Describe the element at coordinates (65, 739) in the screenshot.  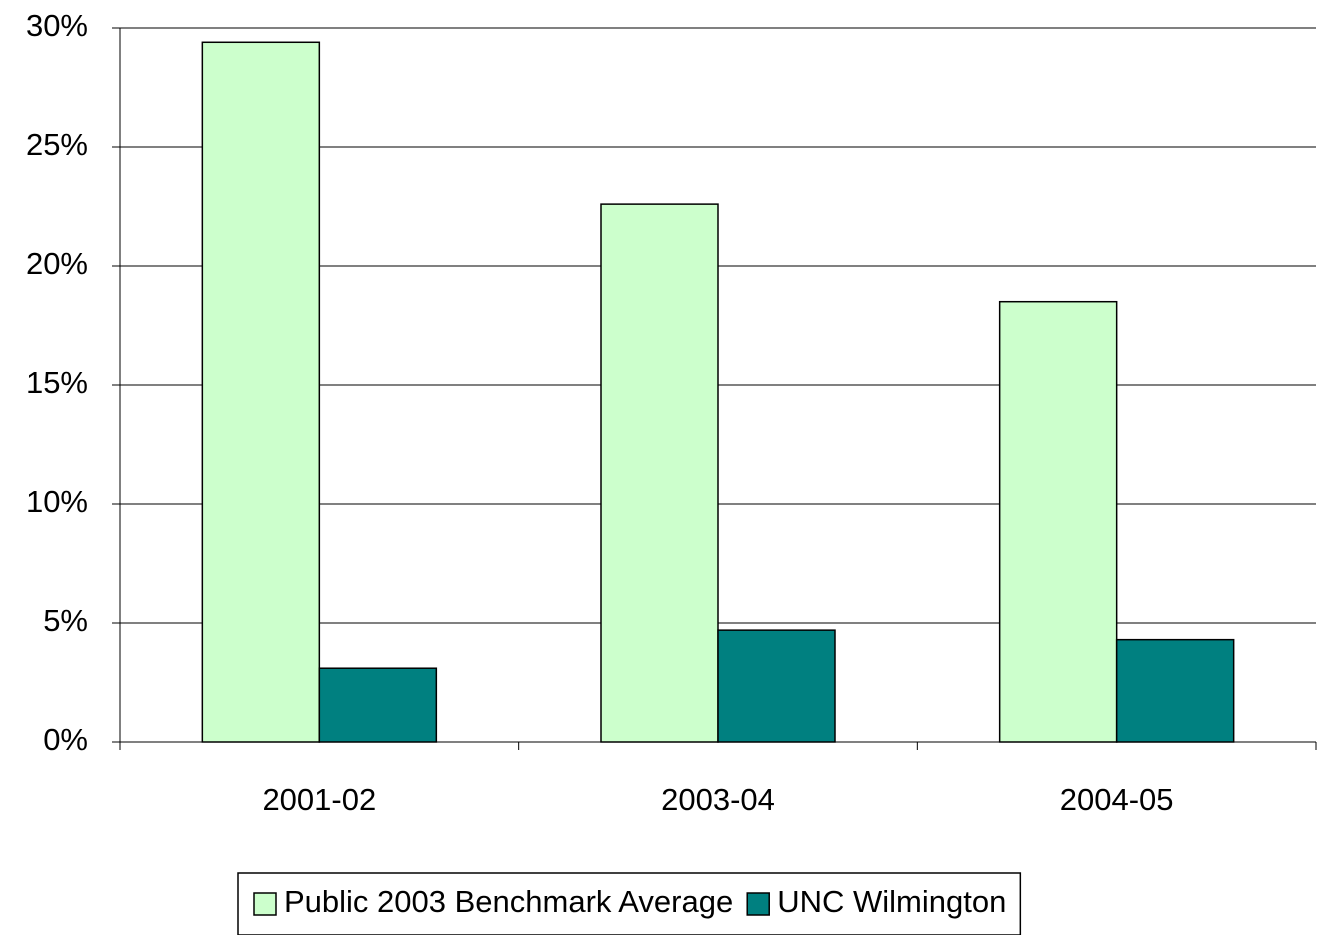
I see `y-tick-label: 0%` at that location.